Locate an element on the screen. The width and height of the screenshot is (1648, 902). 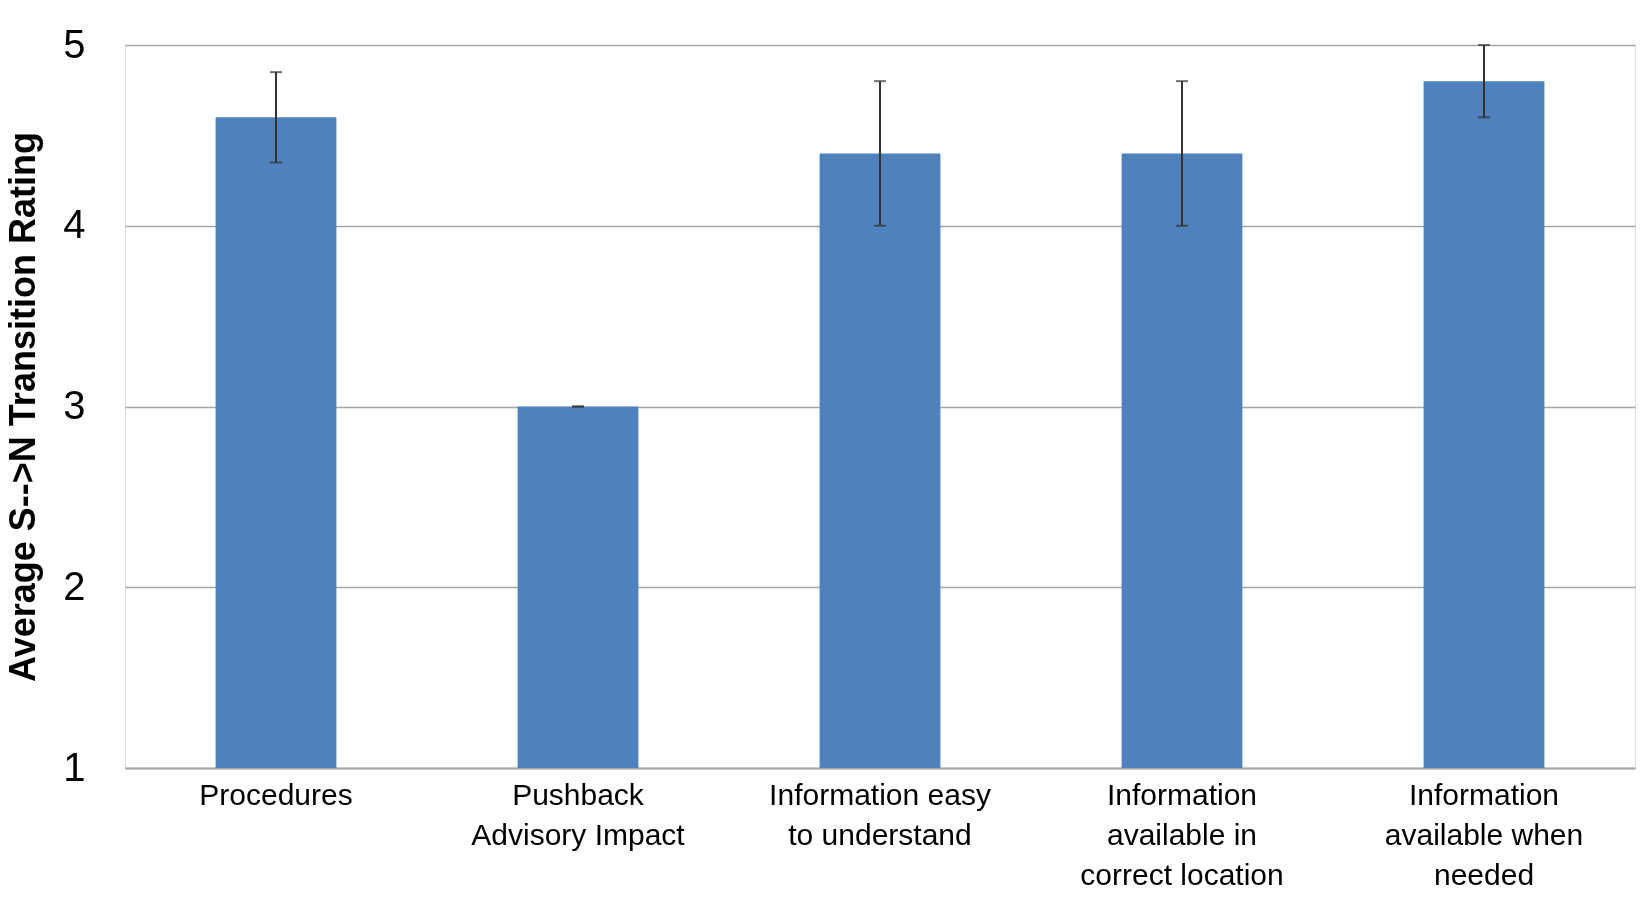
y-tick-label: 1 is located at coordinates (74, 766).